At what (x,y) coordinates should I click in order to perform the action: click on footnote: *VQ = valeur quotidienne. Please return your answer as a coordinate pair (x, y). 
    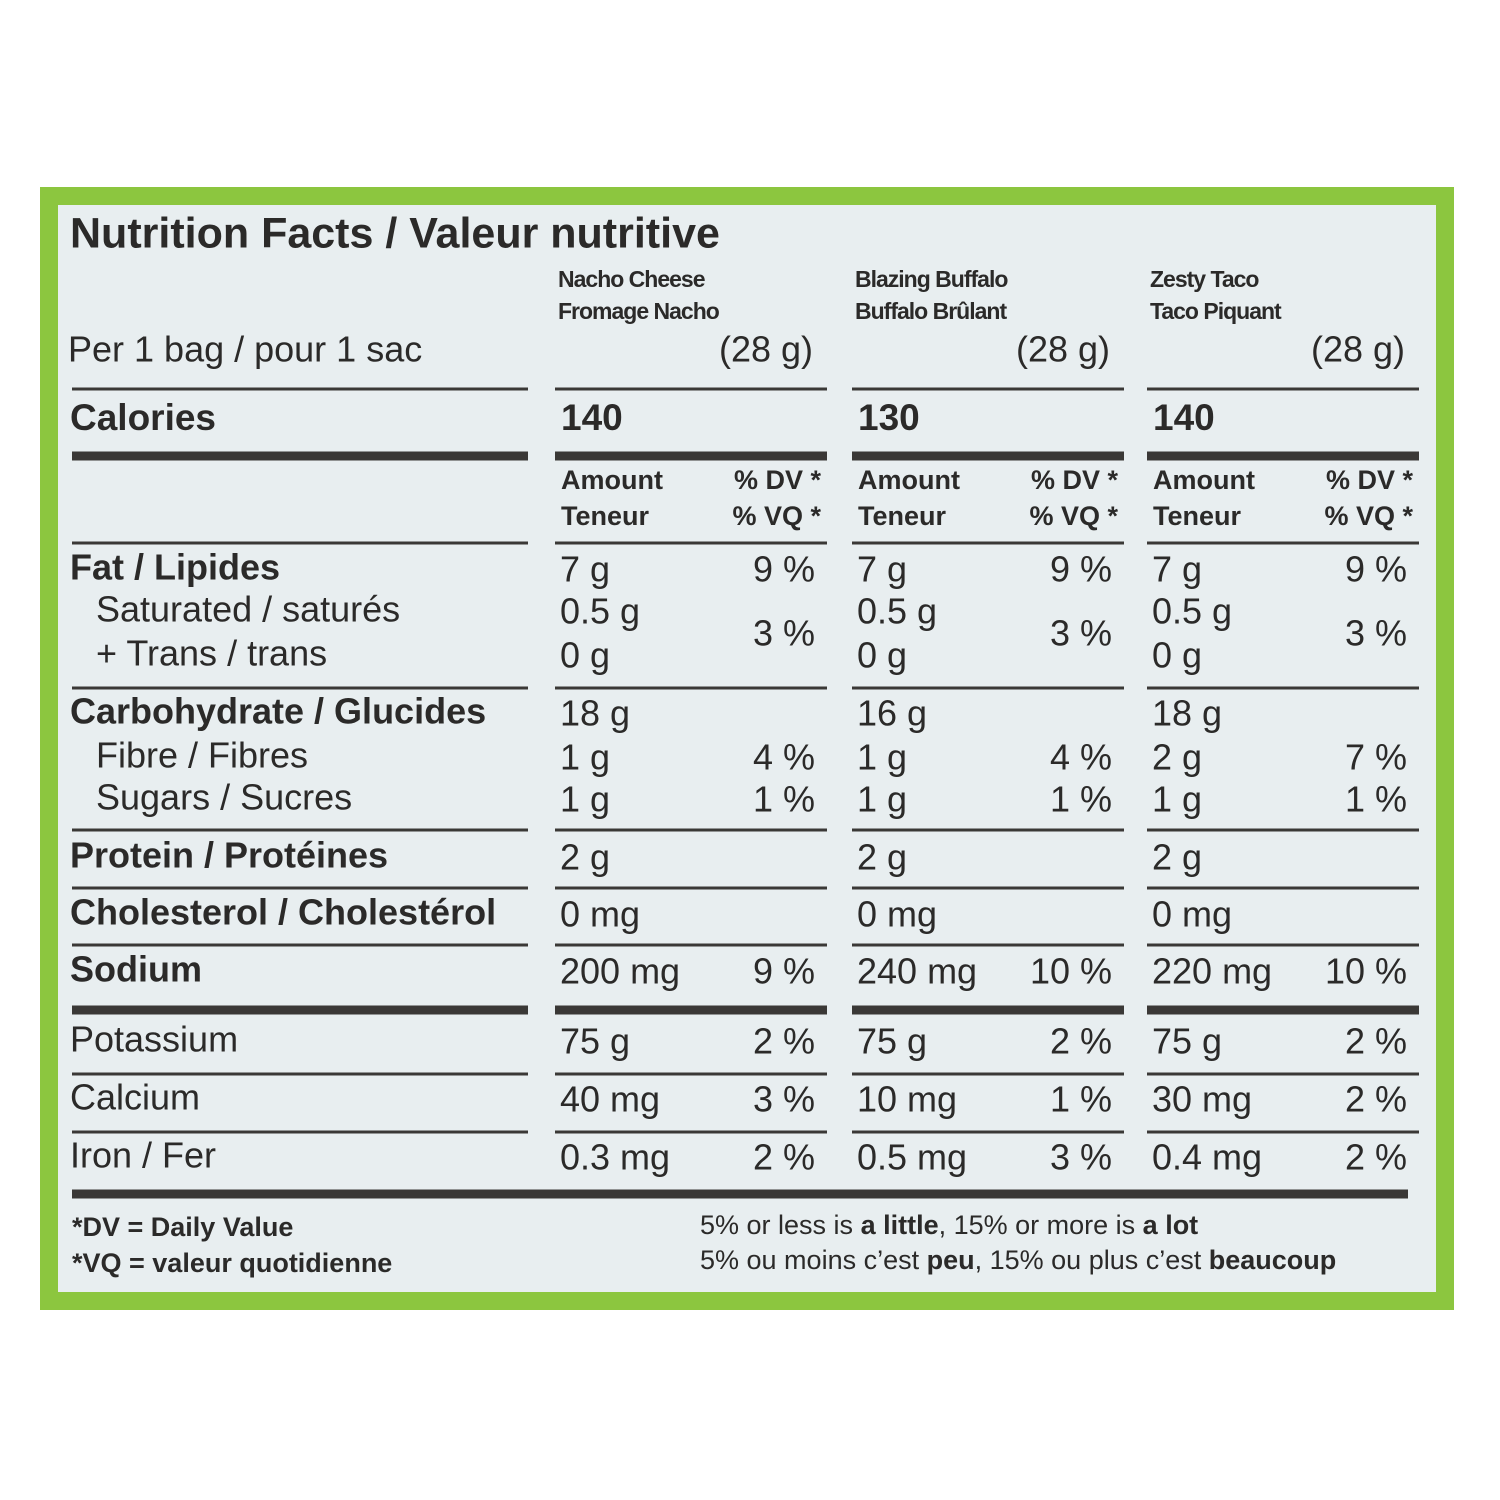
    Looking at the image, I should click on (232, 1263).